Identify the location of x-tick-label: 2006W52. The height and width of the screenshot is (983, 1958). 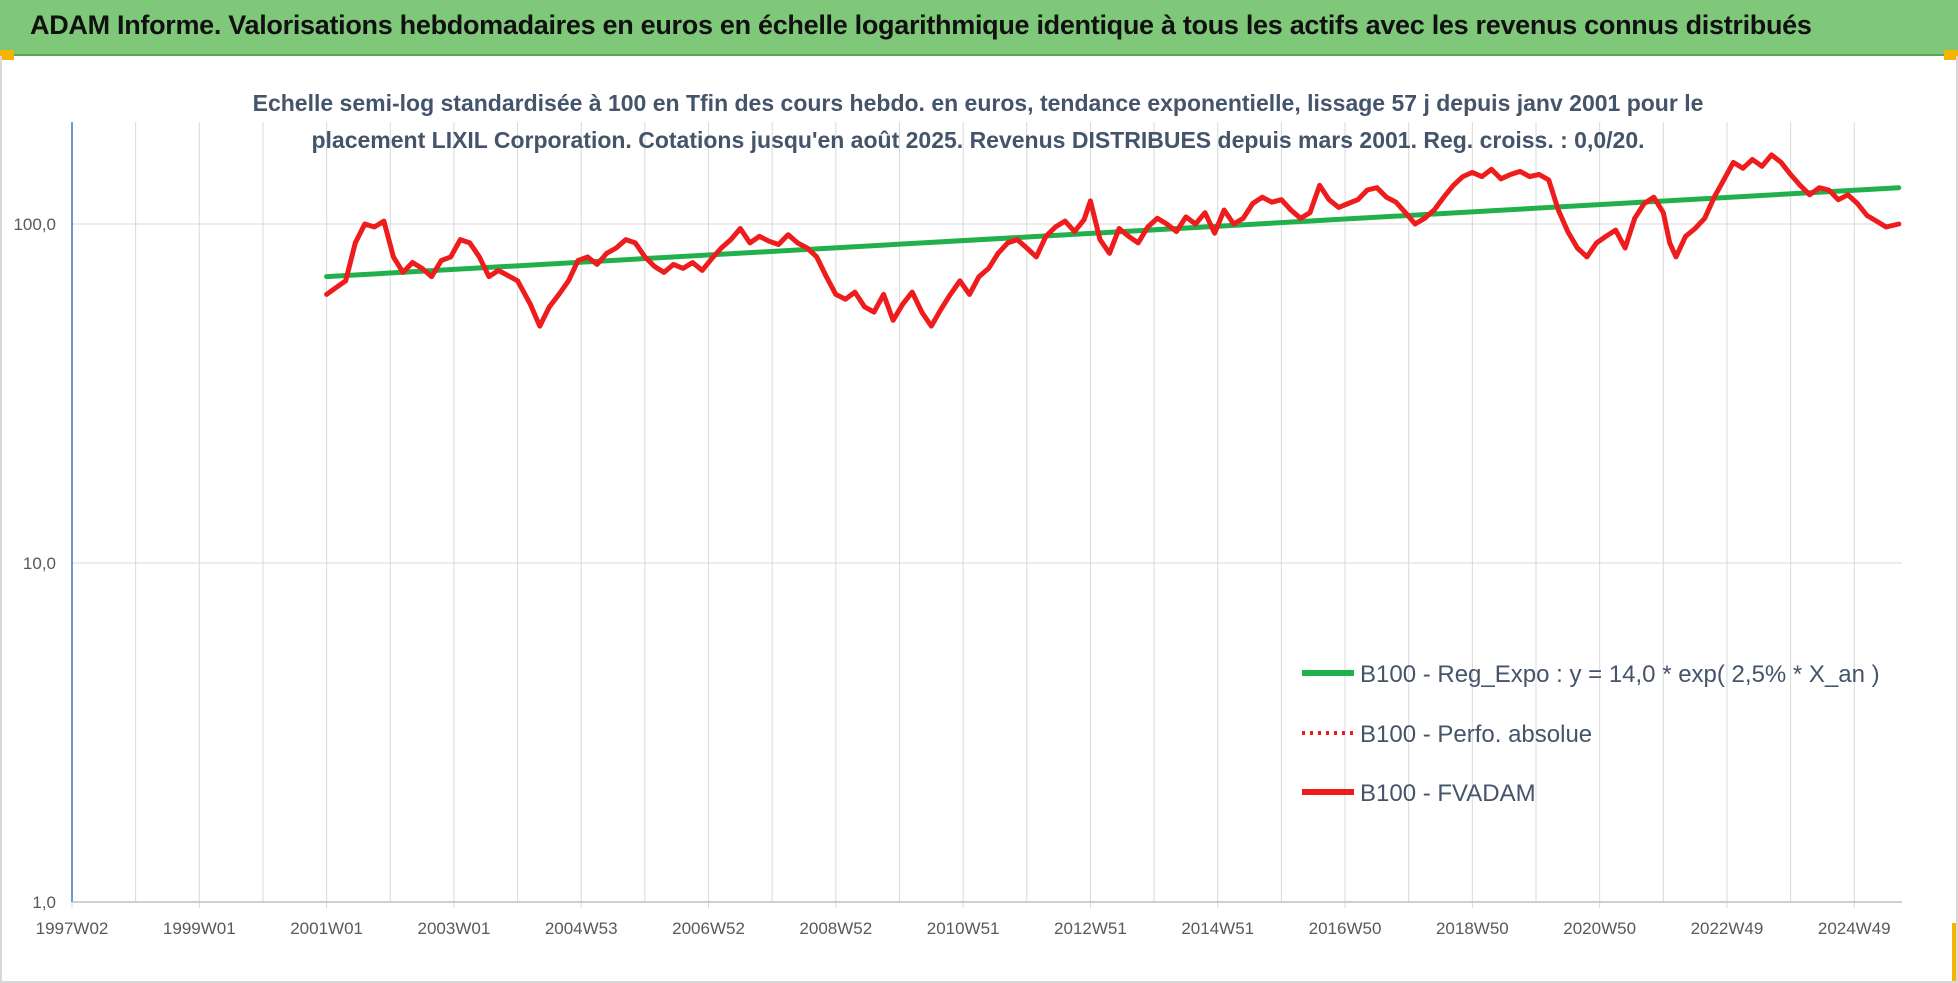
(708, 928).